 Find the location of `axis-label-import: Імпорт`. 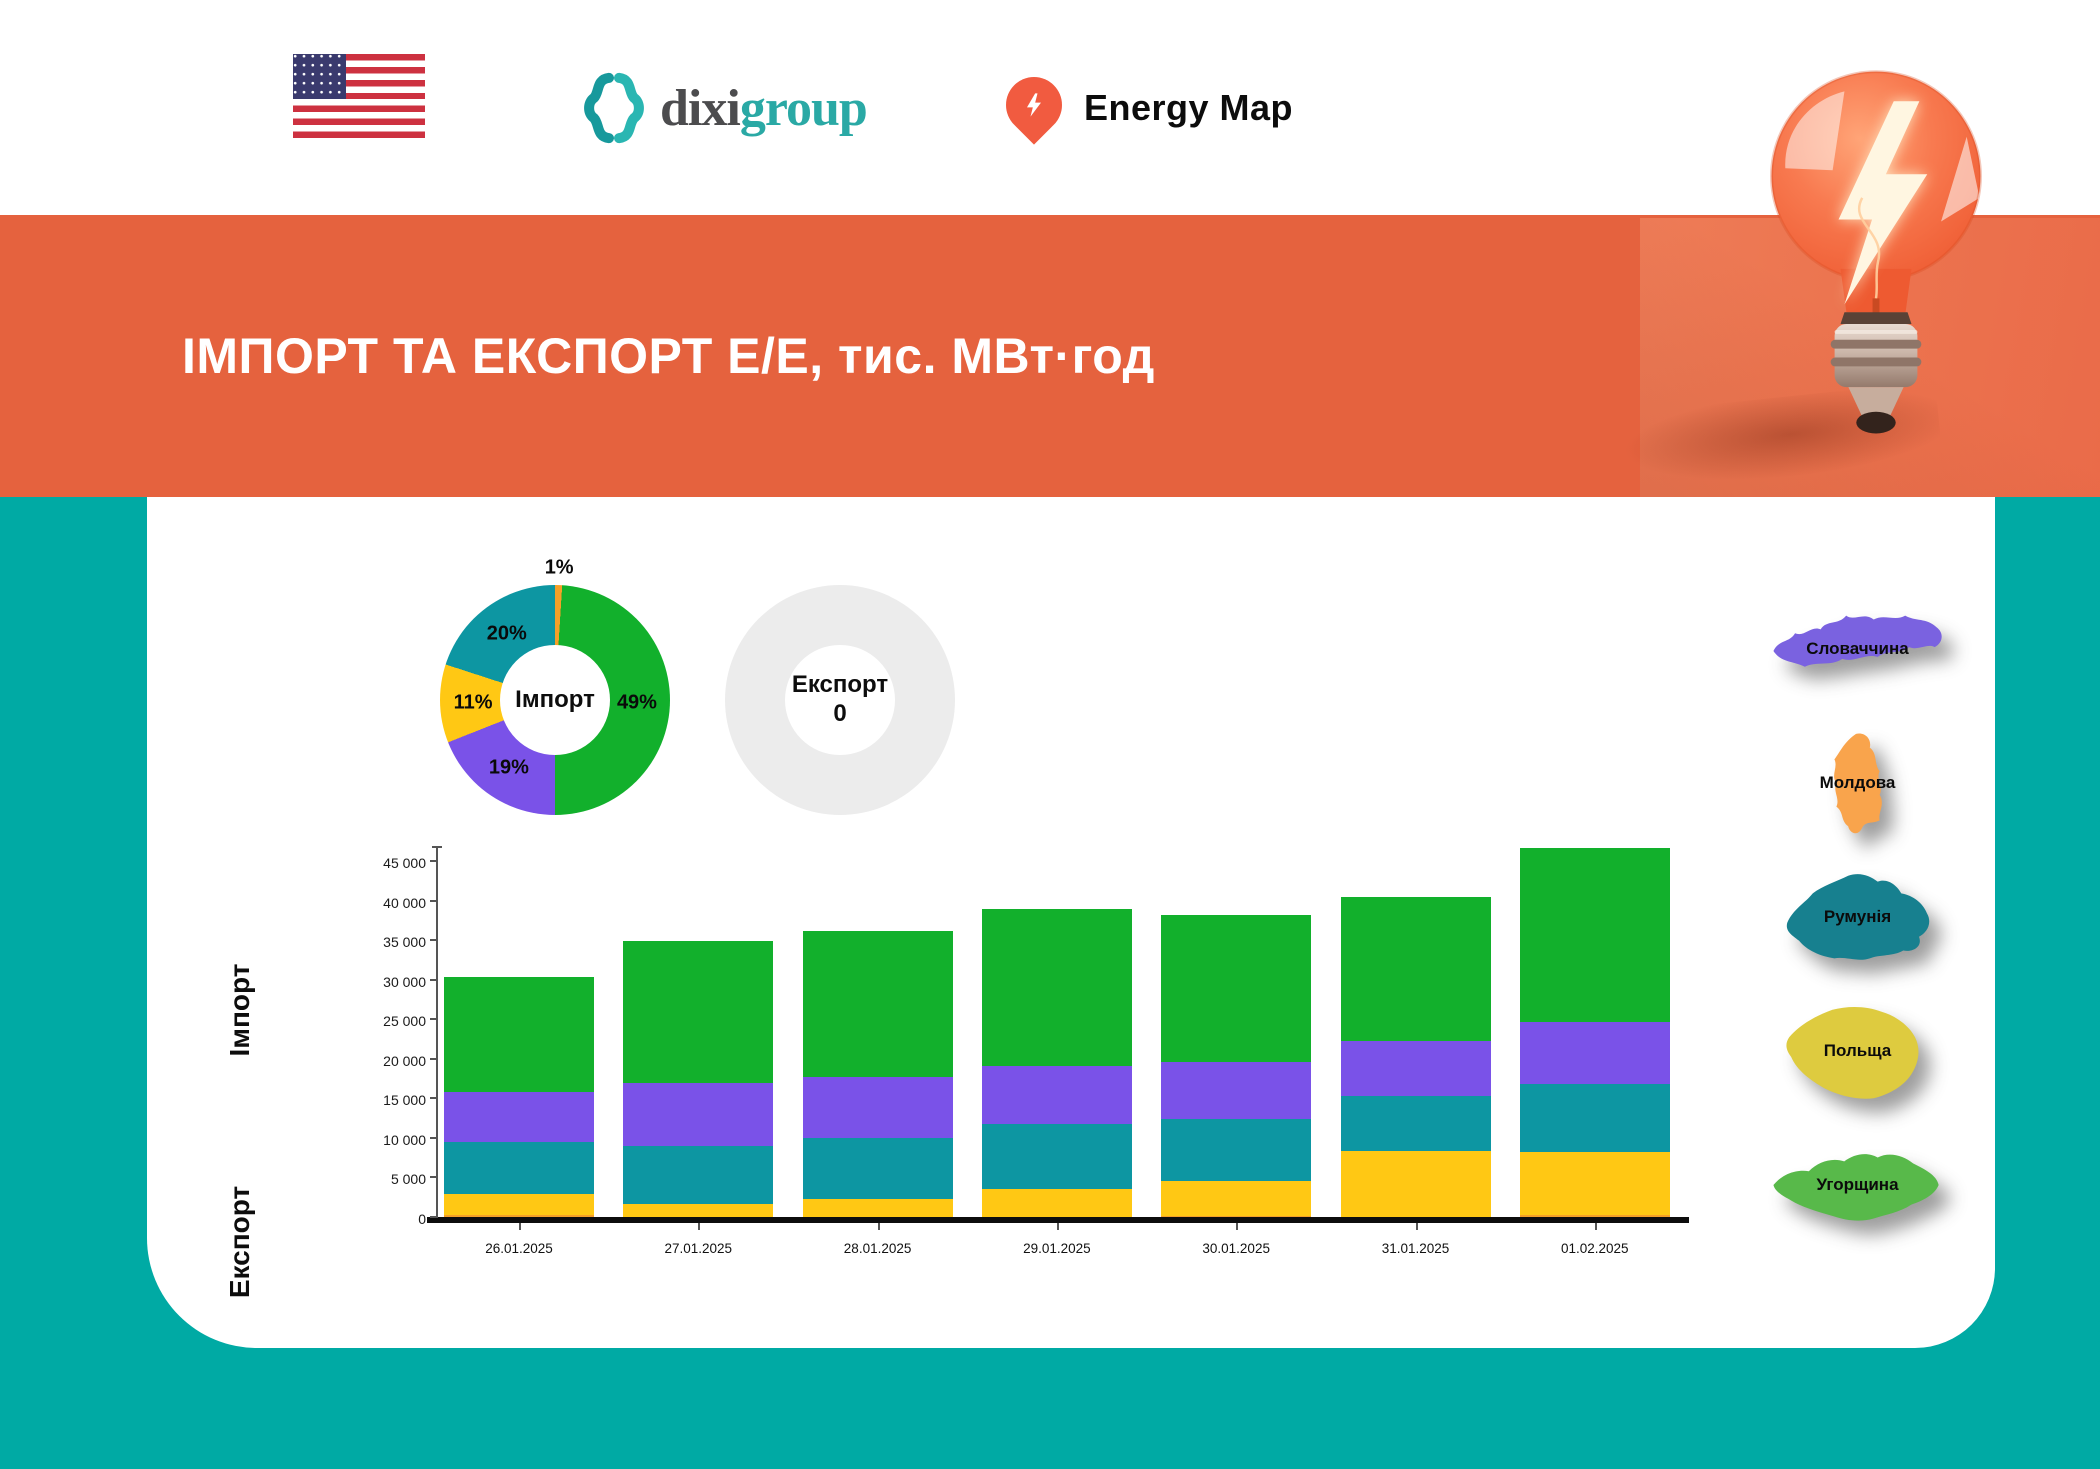

axis-label-import: Імпорт is located at coordinates (239, 1010).